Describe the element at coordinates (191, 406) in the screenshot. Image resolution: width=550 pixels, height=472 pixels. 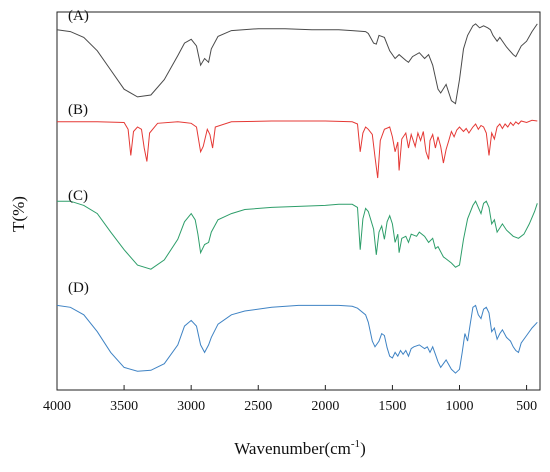
I see `x-tick-label: 3000` at that location.